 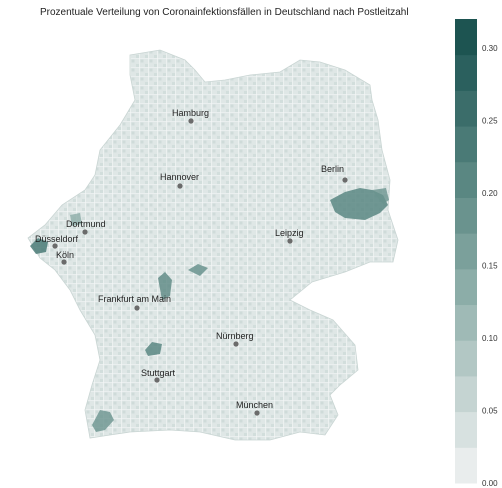 What do you see at coordinates (380, 196) in the screenshot?
I see `hotspot-east` at bounding box center [380, 196].